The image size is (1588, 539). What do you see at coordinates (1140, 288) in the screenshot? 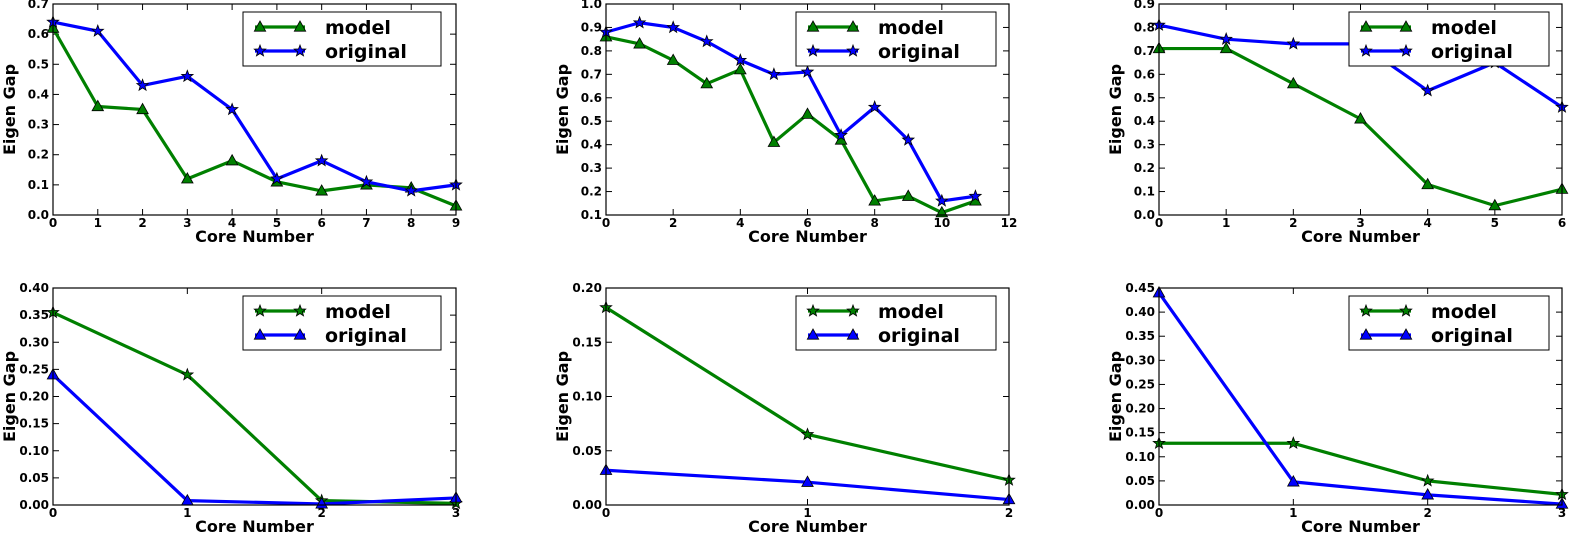
I see `y-tick-label: 0.45` at bounding box center [1140, 288].